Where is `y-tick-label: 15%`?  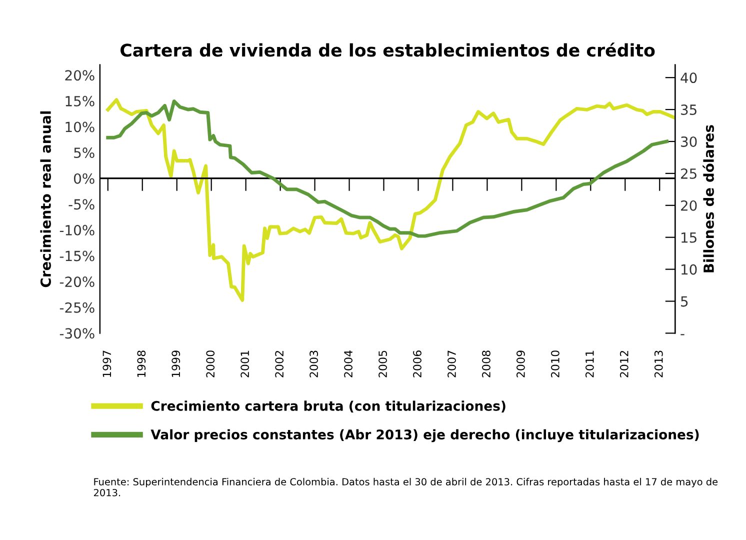
y-tick-label: 15% is located at coordinates (80, 101).